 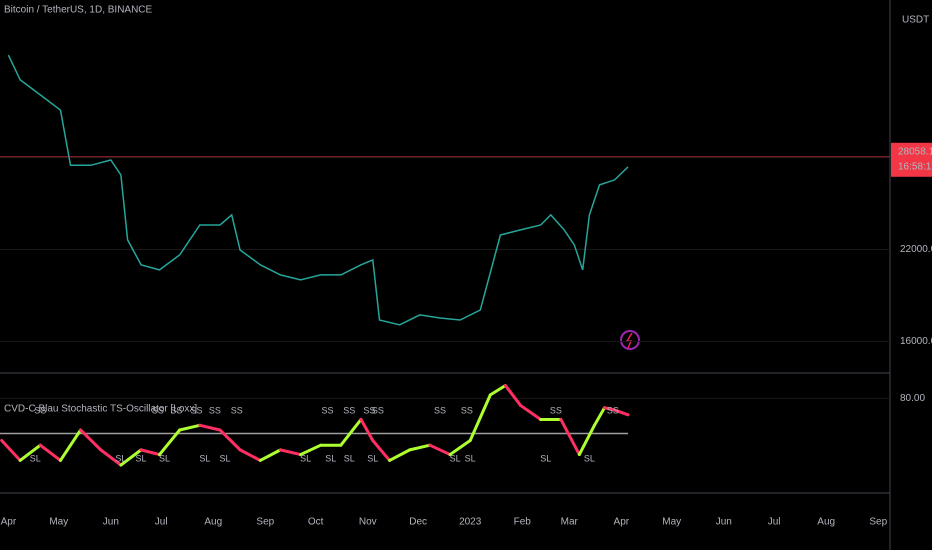 I want to click on event-icon, so click(x=630, y=340).